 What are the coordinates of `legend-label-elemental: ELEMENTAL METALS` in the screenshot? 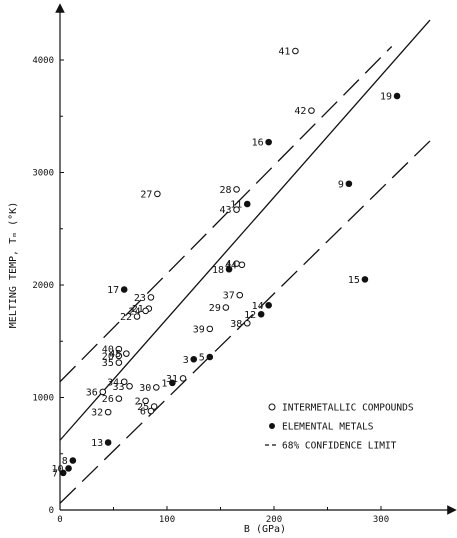 It's located at (328, 427).